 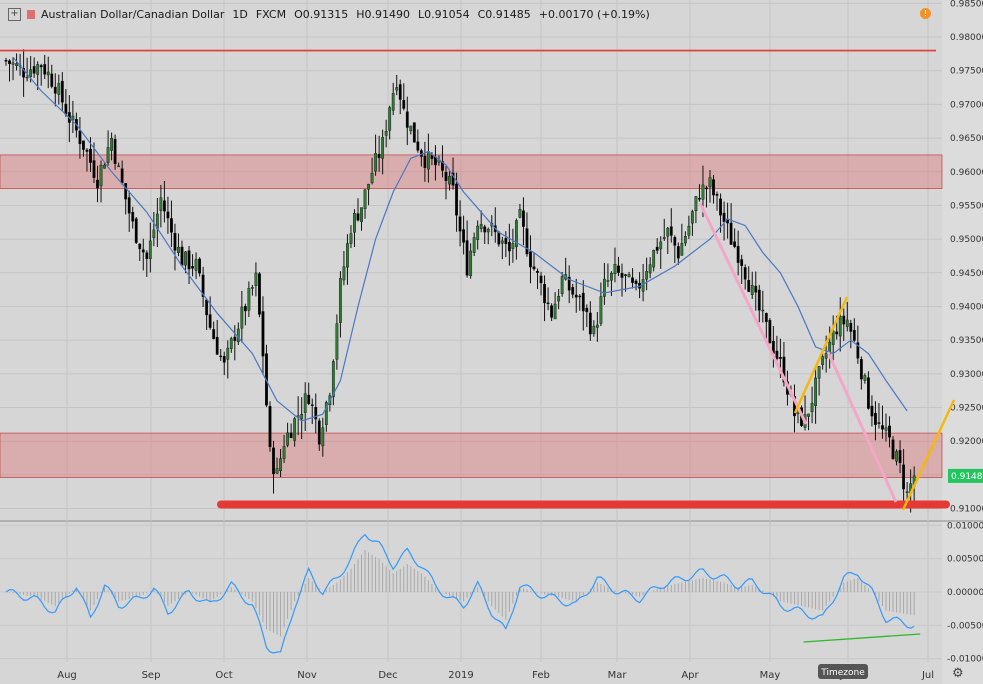 What do you see at coordinates (965, 626) in the screenshot?
I see `osc-axis-label: -0.00500` at bounding box center [965, 626].